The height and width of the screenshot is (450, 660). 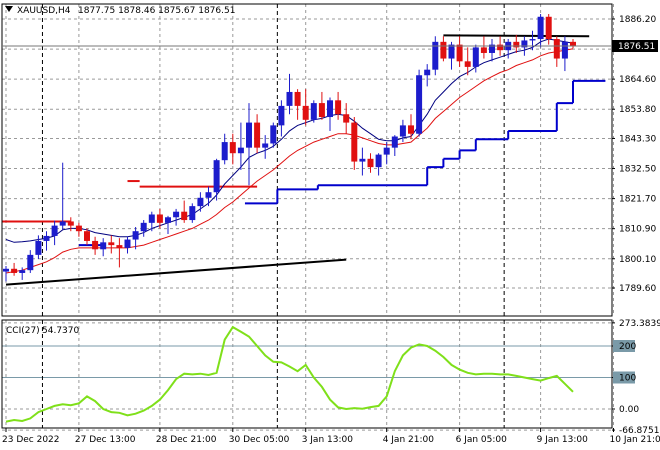 What do you see at coordinates (60, 331) in the screenshot?
I see `cci-title-value: 54.7370` at bounding box center [60, 331].